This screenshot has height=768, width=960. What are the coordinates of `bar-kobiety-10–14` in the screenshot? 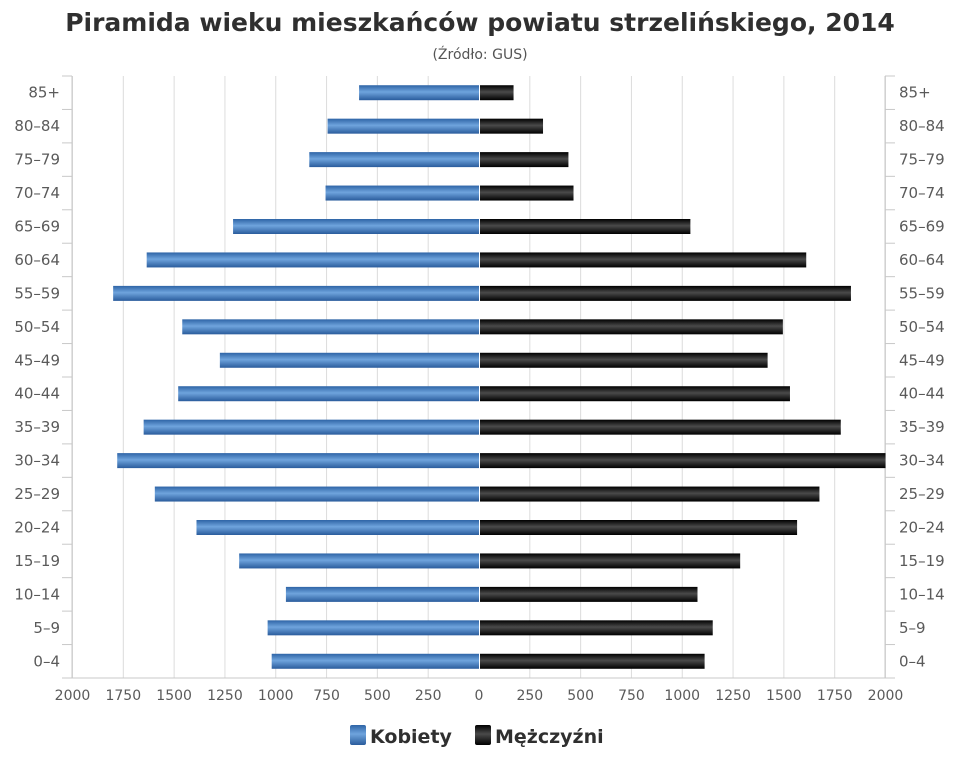 It's located at (382, 594).